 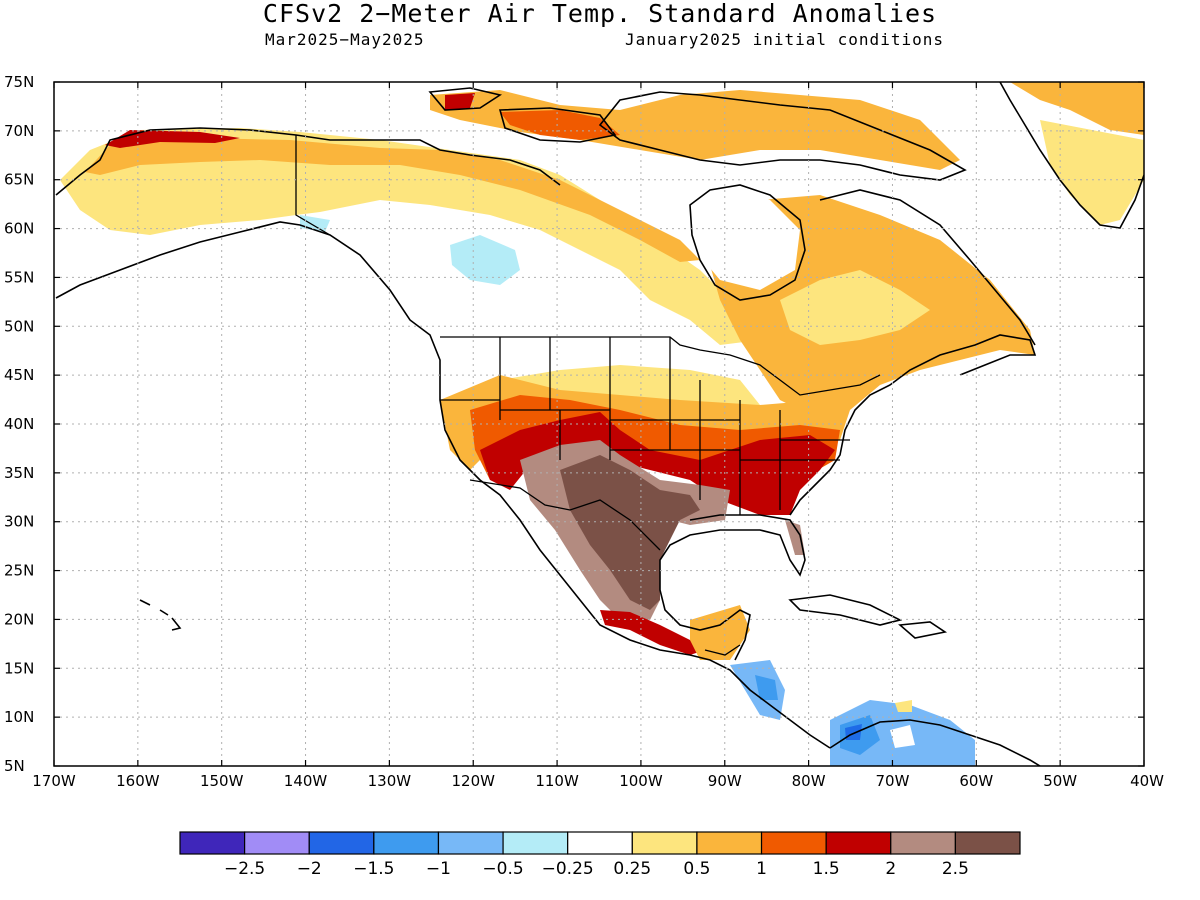 What do you see at coordinates (138, 781) in the screenshot?
I see `lon-tick-label: 160W` at bounding box center [138, 781].